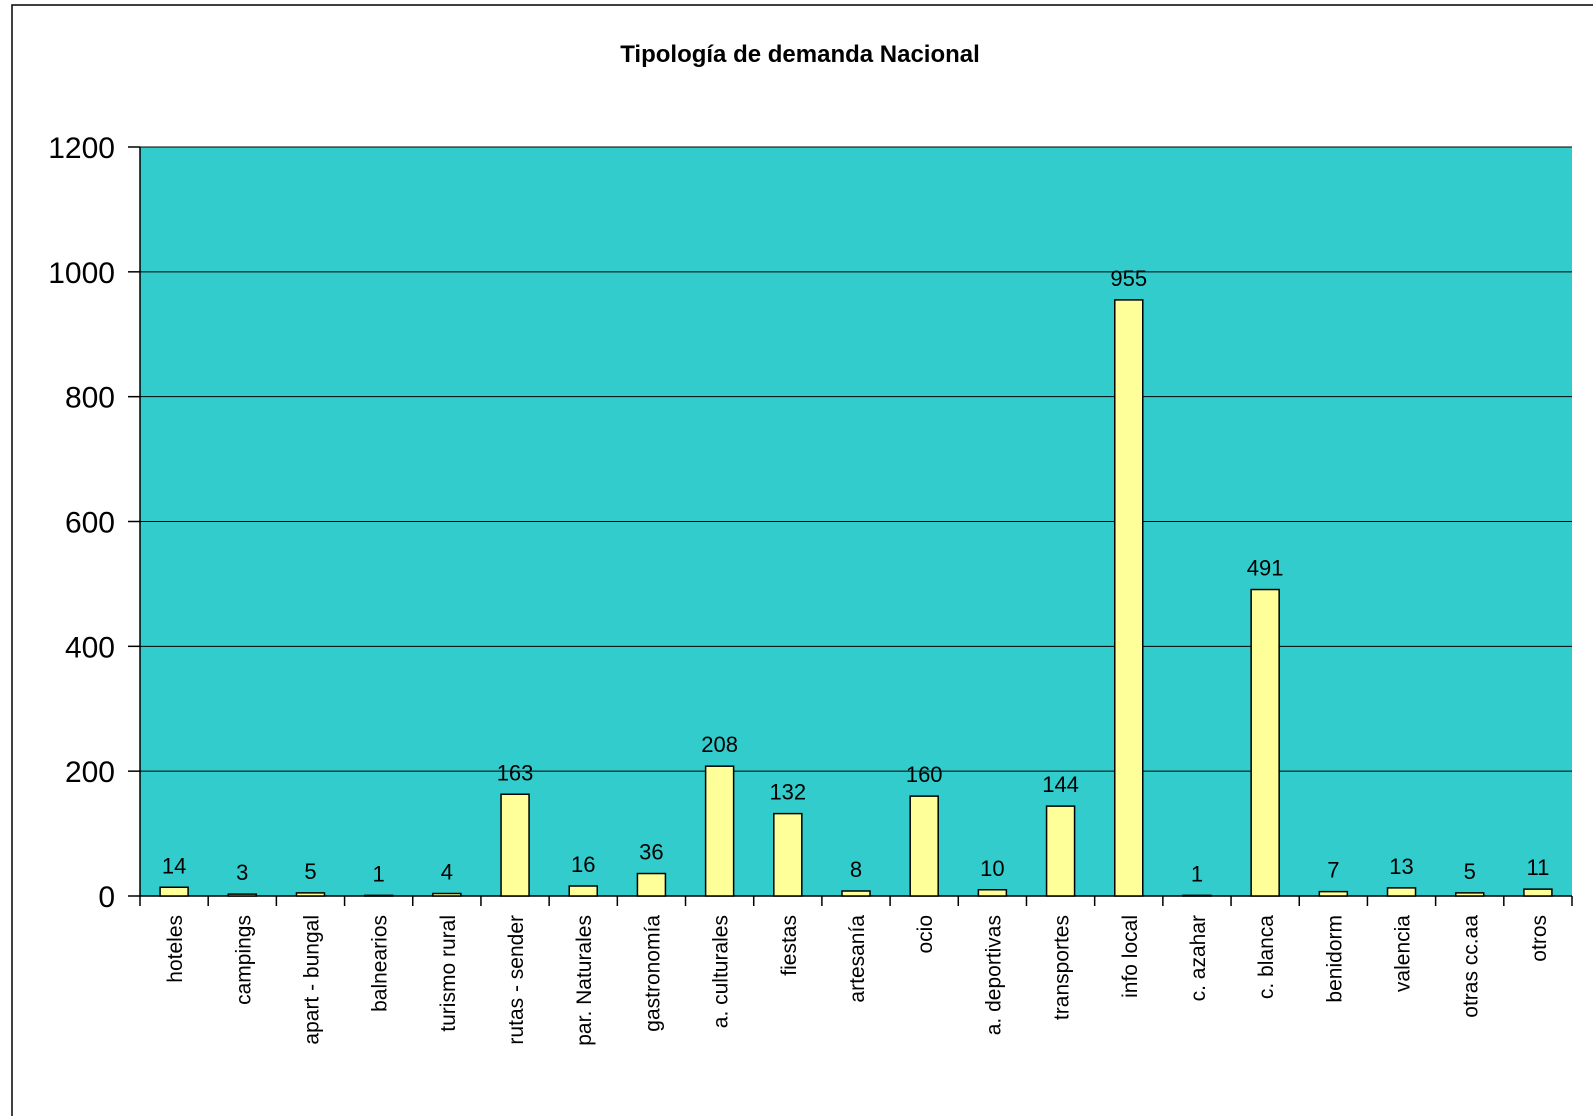 Image resolution: width=1593 pixels, height=1116 pixels. What do you see at coordinates (1060, 784) in the screenshot?
I see `data-label: 144` at bounding box center [1060, 784].